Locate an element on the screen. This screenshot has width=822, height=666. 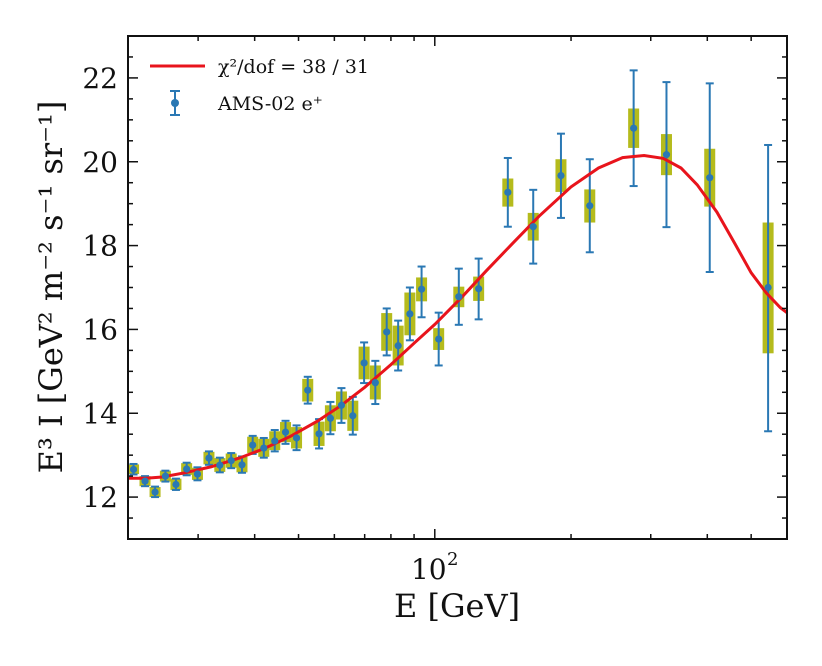
y-tick-label-12: 12 is located at coordinates (100, 497).